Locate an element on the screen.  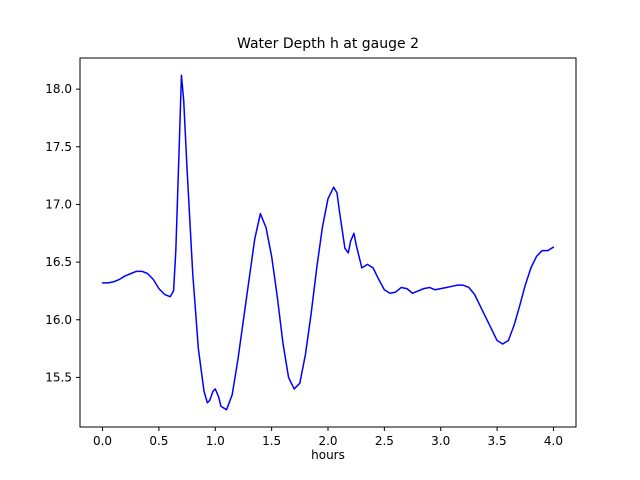
y-tick-label: 16.5 is located at coordinates (58, 262).